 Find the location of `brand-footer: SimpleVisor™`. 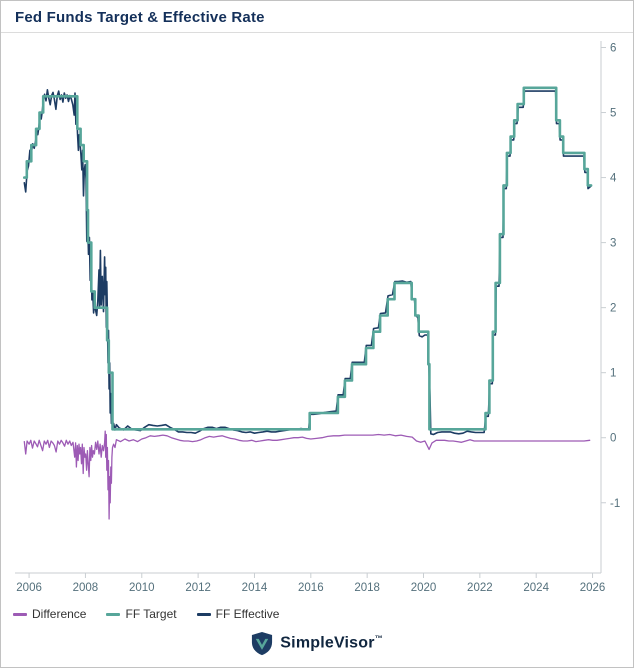

brand-footer: SimpleVisor™ is located at coordinates (317, 640).